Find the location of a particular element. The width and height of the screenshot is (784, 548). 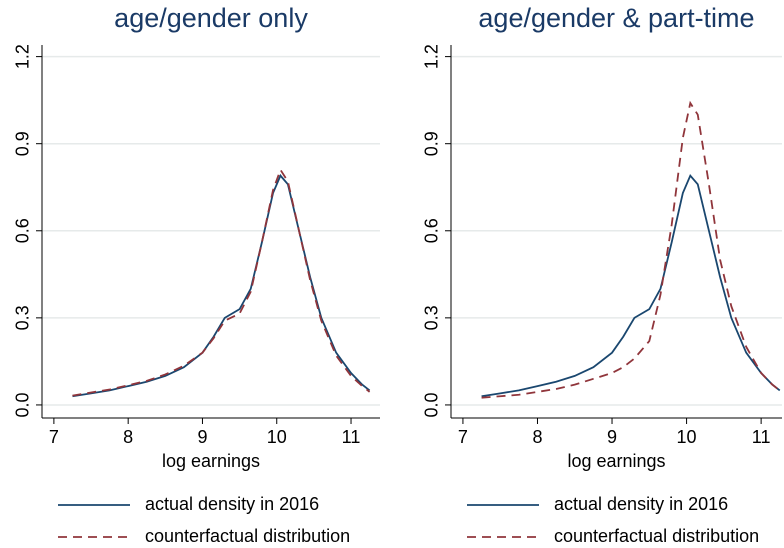

chart-title: age/gender & part-time is located at coordinates (616, 18).